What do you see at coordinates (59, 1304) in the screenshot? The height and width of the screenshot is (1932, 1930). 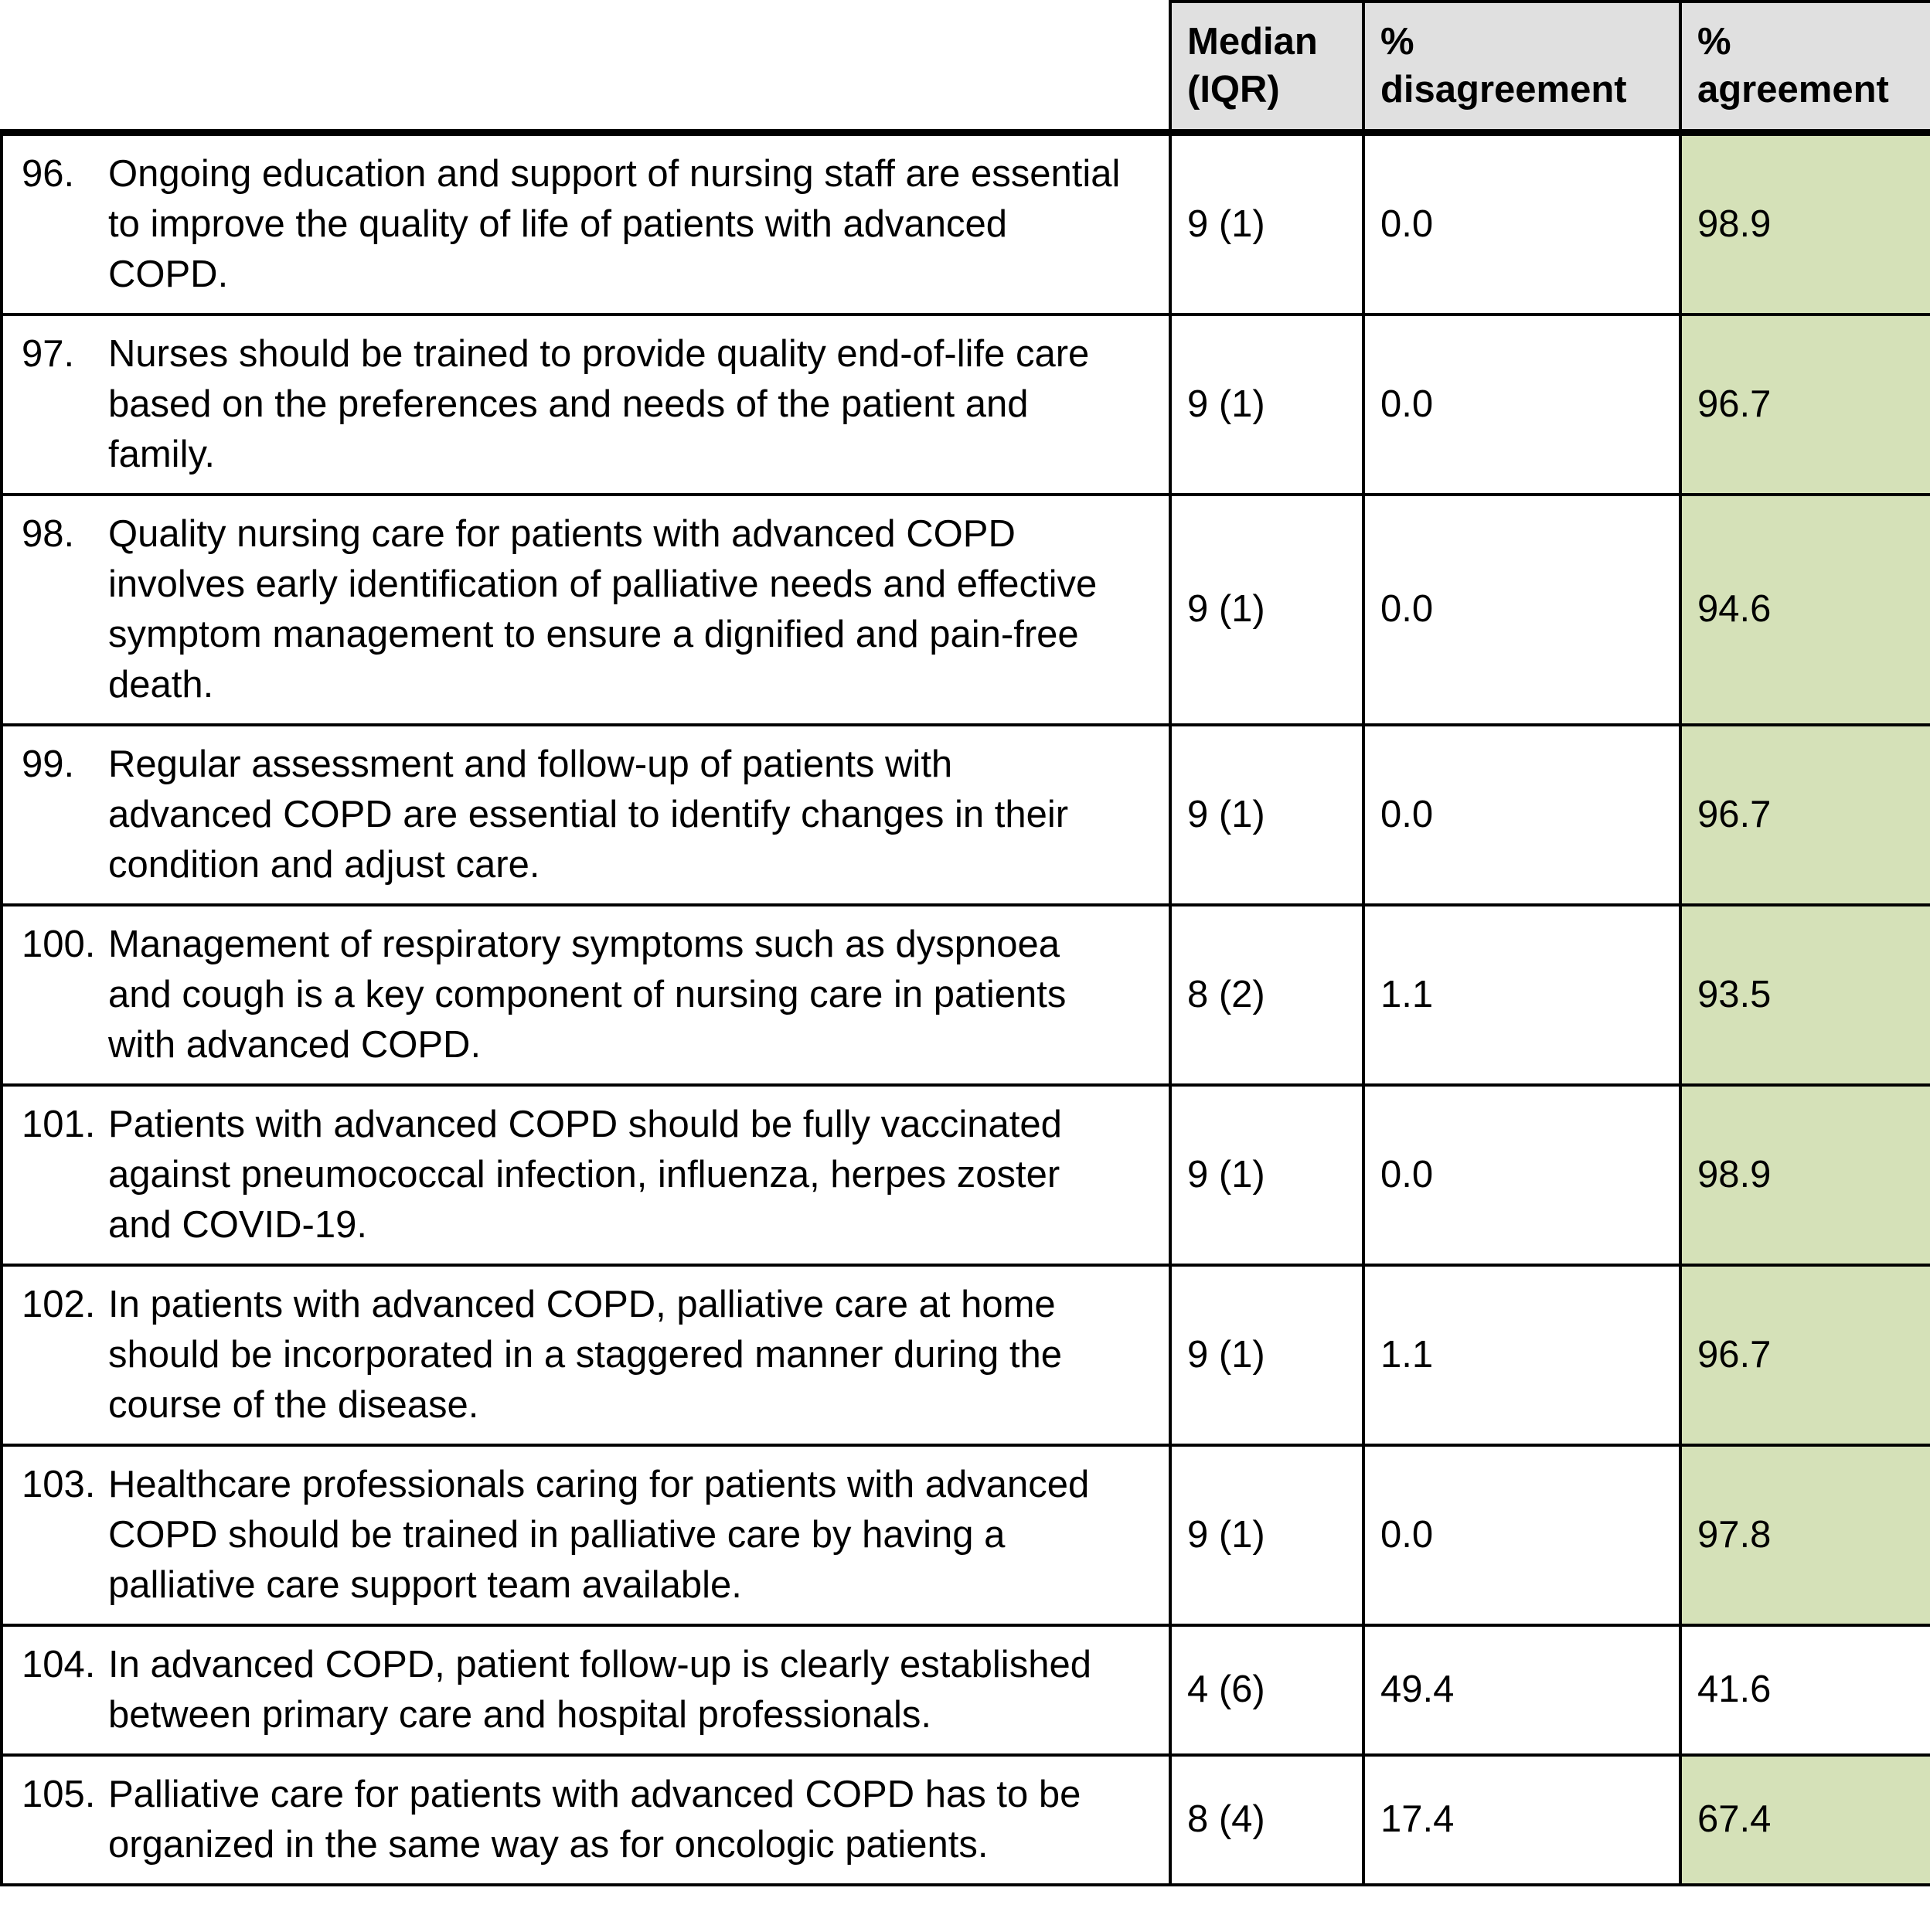 I see `statement-number: 102.` at bounding box center [59, 1304].